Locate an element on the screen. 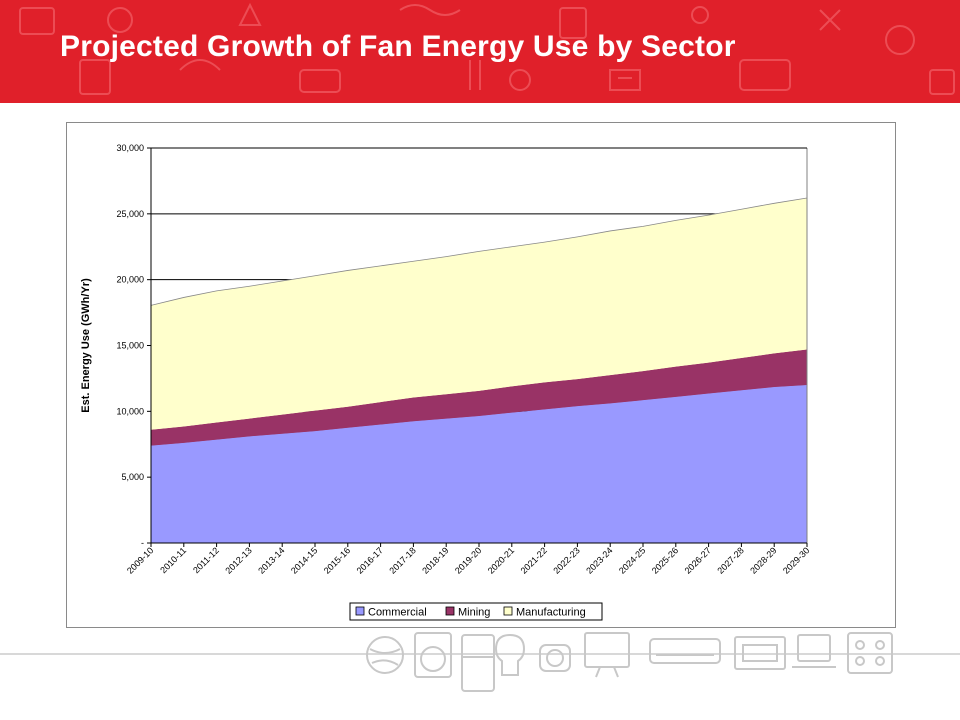 The image size is (960, 720). x-tick-label: 2024-25 is located at coordinates (632, 560).